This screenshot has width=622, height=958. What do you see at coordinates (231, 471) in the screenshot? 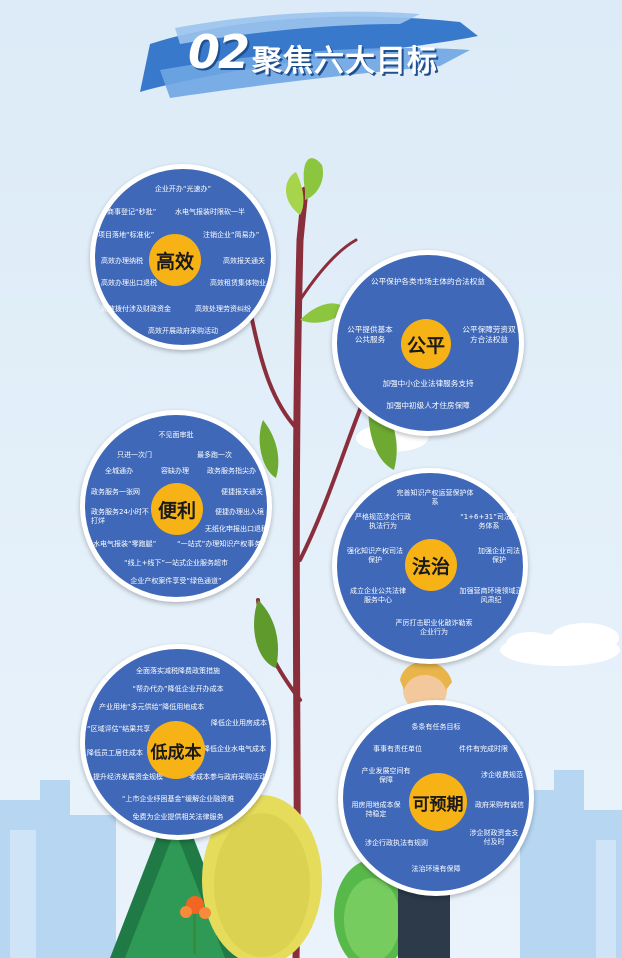
I see `goal-item: 政务服务指尖办` at bounding box center [231, 471].